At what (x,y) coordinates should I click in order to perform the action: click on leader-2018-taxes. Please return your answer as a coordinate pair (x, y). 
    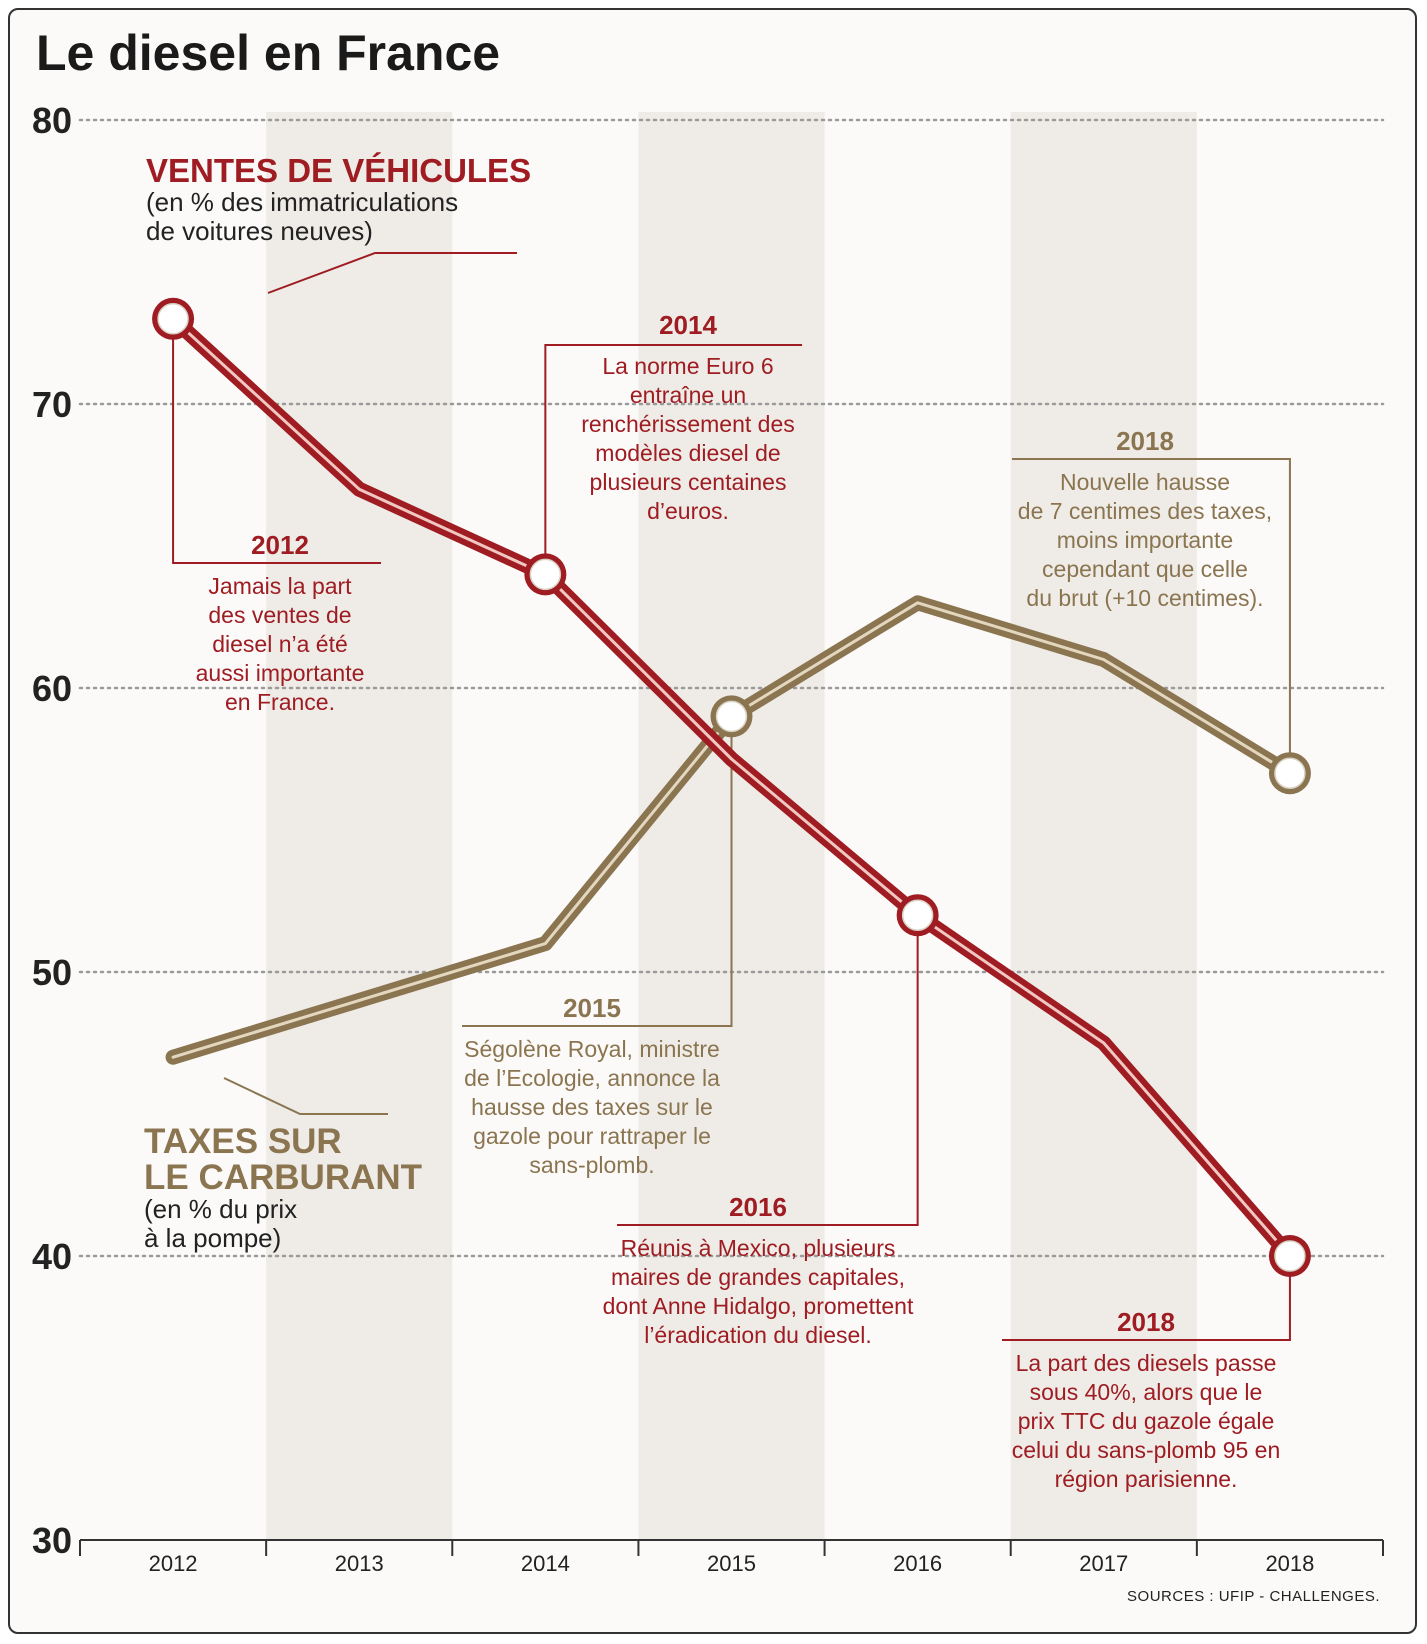
    Looking at the image, I should click on (1151, 616).